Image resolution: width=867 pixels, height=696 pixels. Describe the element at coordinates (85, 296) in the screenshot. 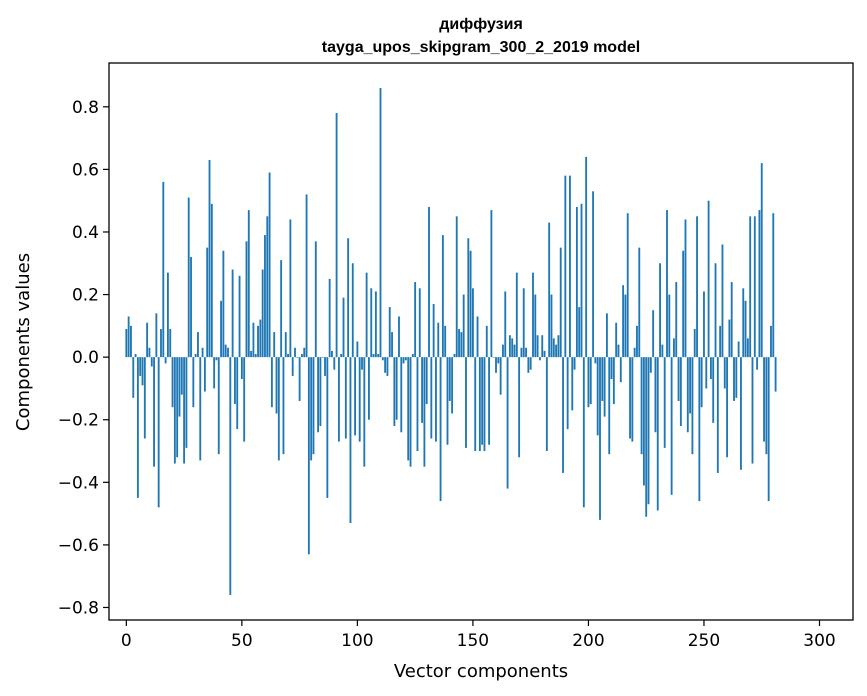

I see `y-tick-label: 0.2` at that location.